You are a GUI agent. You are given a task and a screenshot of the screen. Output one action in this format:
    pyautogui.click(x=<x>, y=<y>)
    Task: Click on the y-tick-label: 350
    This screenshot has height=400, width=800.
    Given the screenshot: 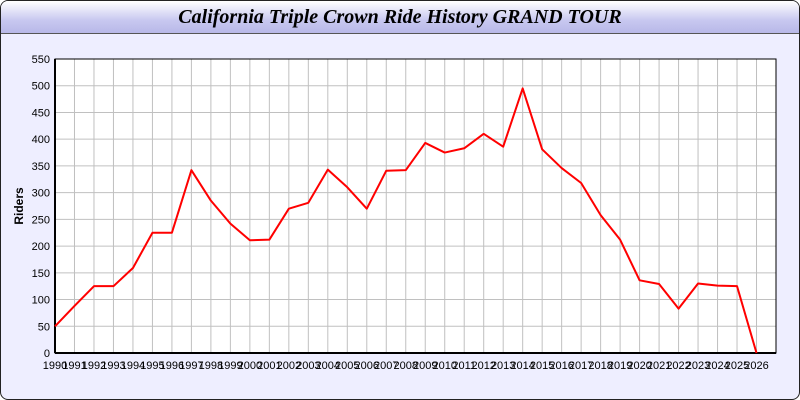 What is the action you would take?
    pyautogui.click(x=41, y=167)
    